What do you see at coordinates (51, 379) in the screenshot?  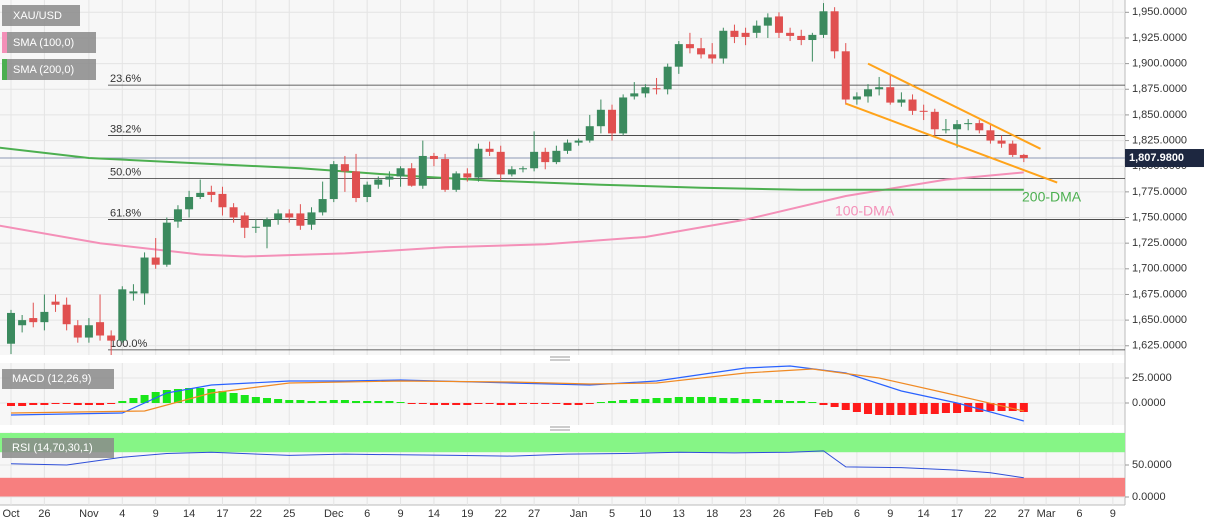 I see `indicator-title: MACD (12,26,9)` at bounding box center [51, 379].